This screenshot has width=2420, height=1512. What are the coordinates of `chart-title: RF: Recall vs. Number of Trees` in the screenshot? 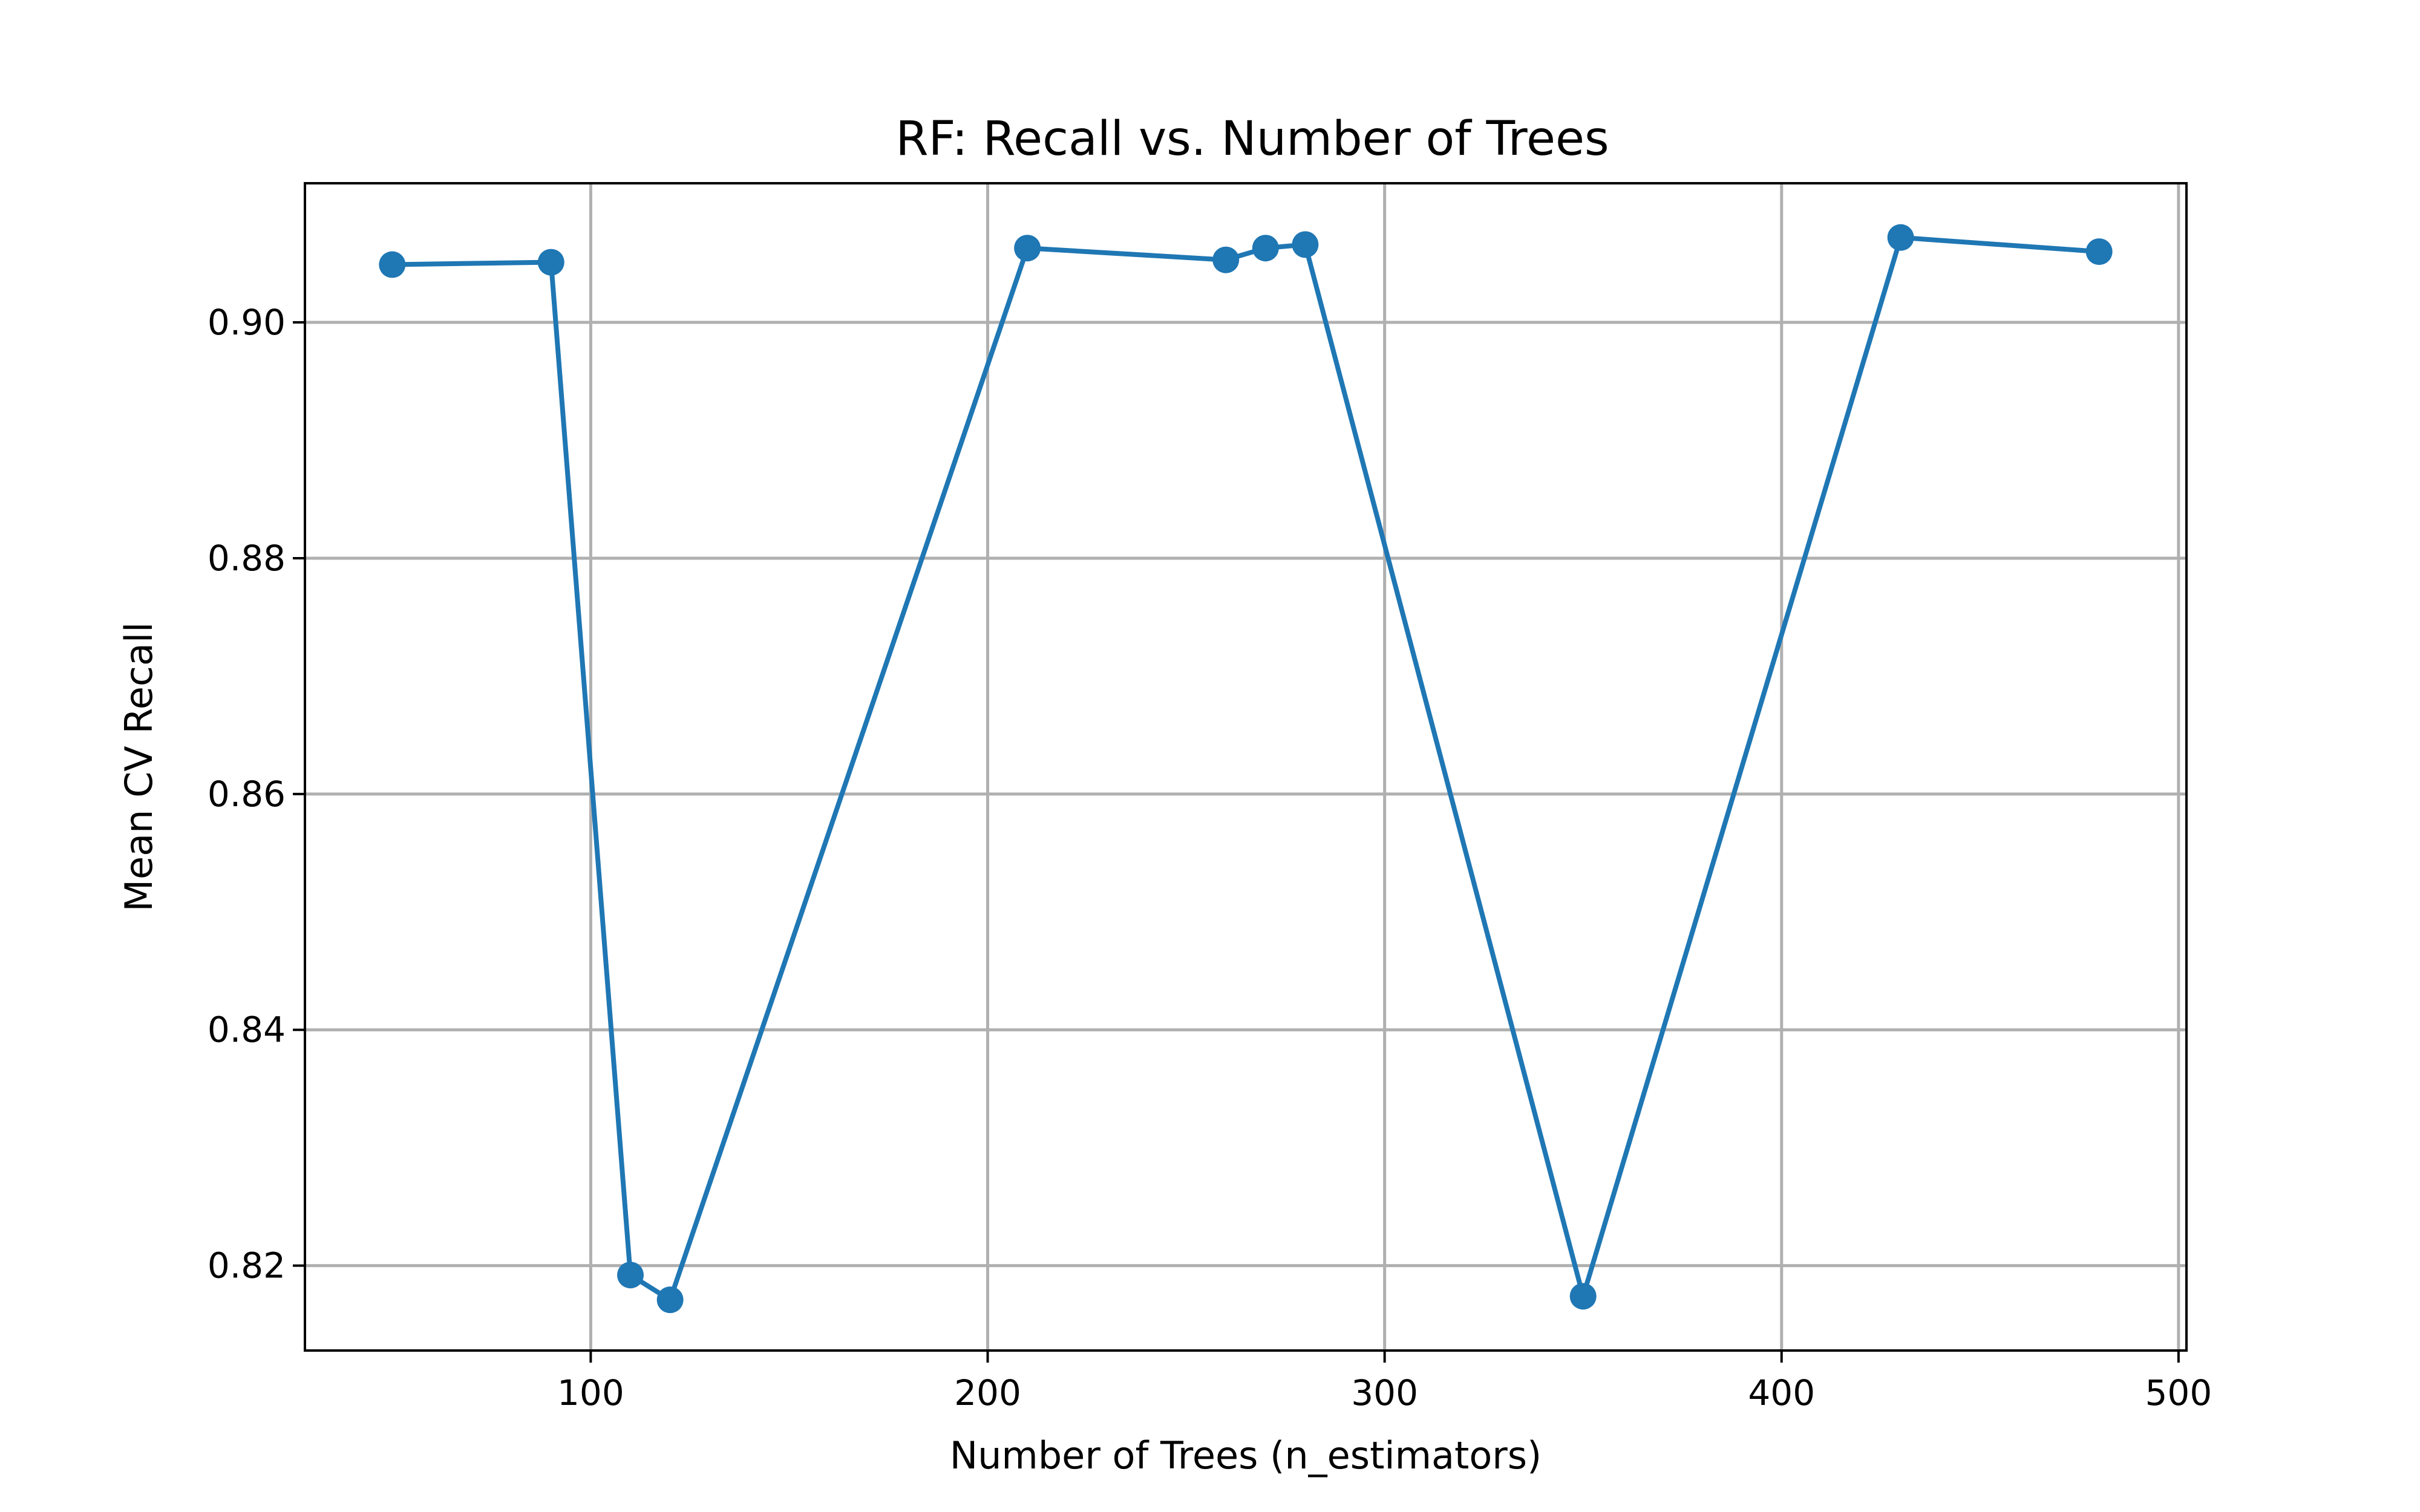 It's located at (1252, 139).